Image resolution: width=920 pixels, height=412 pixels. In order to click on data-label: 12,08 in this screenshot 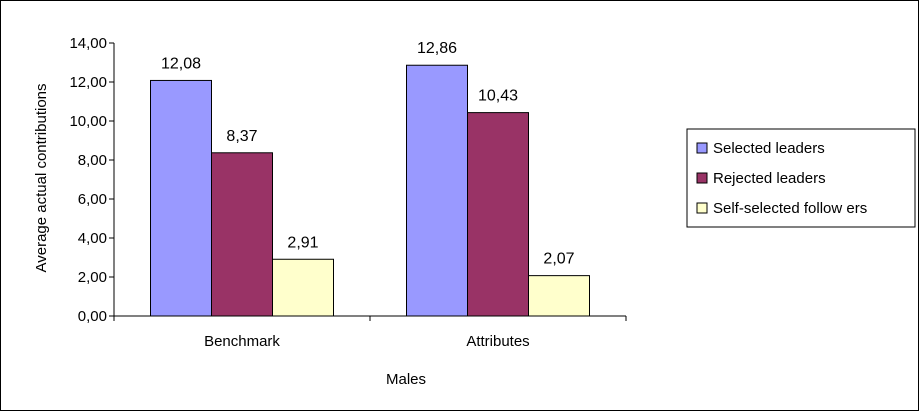, I will do `click(181, 63)`.